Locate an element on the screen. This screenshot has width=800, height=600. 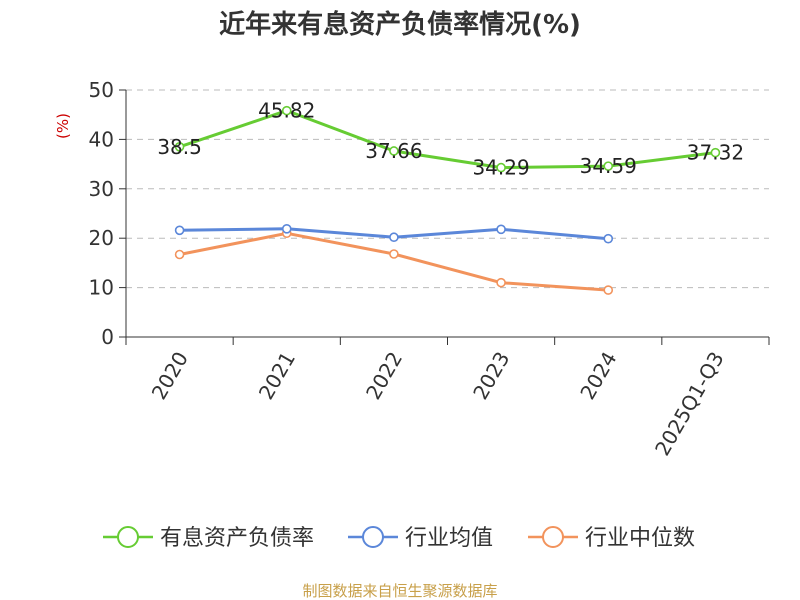
data-label: 37.66 is located at coordinates (393, 151).